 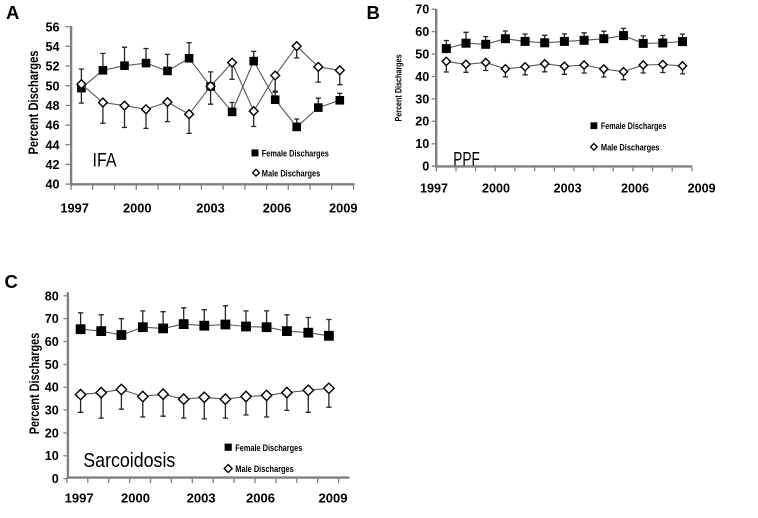 I want to click on svg-text: IFA, so click(x=105, y=160).